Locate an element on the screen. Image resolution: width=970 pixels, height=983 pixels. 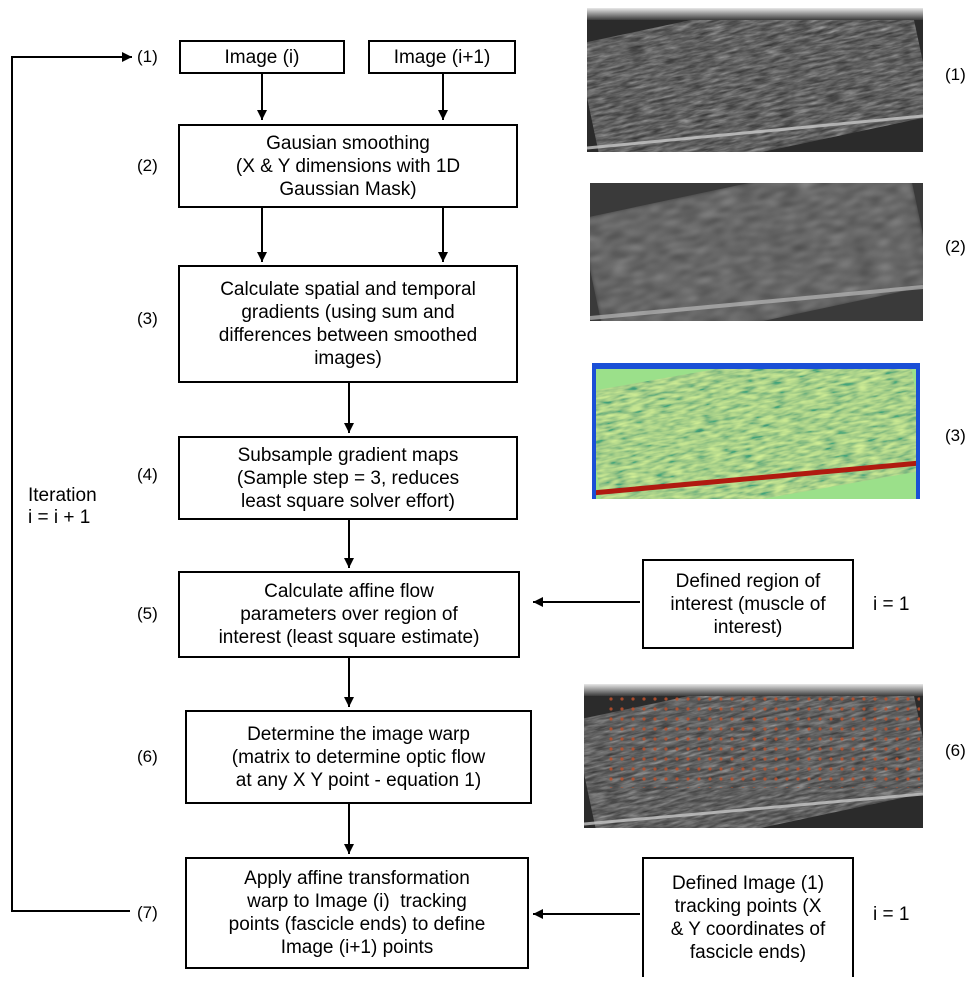
step-label-3: (3) is located at coordinates (147, 318).